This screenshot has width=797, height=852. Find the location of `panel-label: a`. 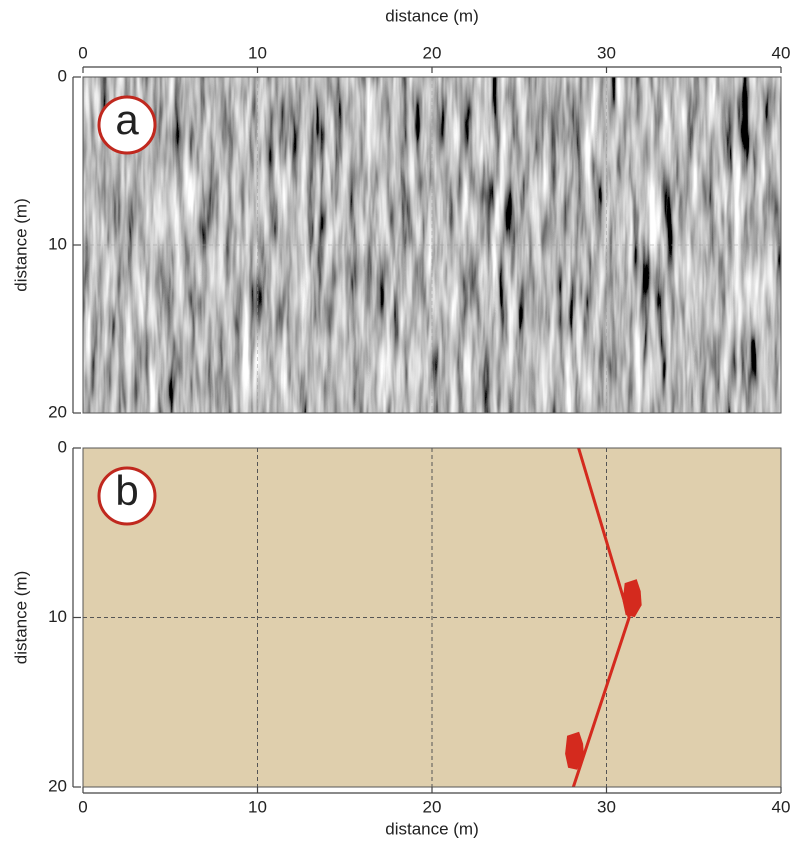

panel-label: a is located at coordinates (127, 119).